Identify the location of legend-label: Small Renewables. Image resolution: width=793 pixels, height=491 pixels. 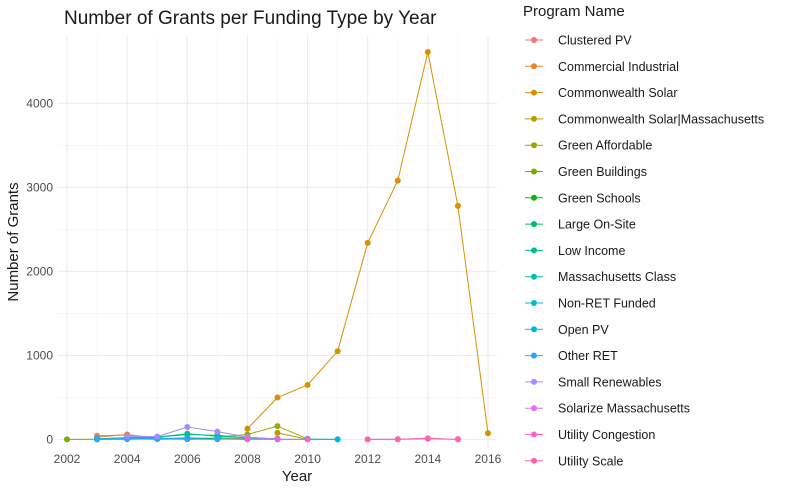
(610, 382).